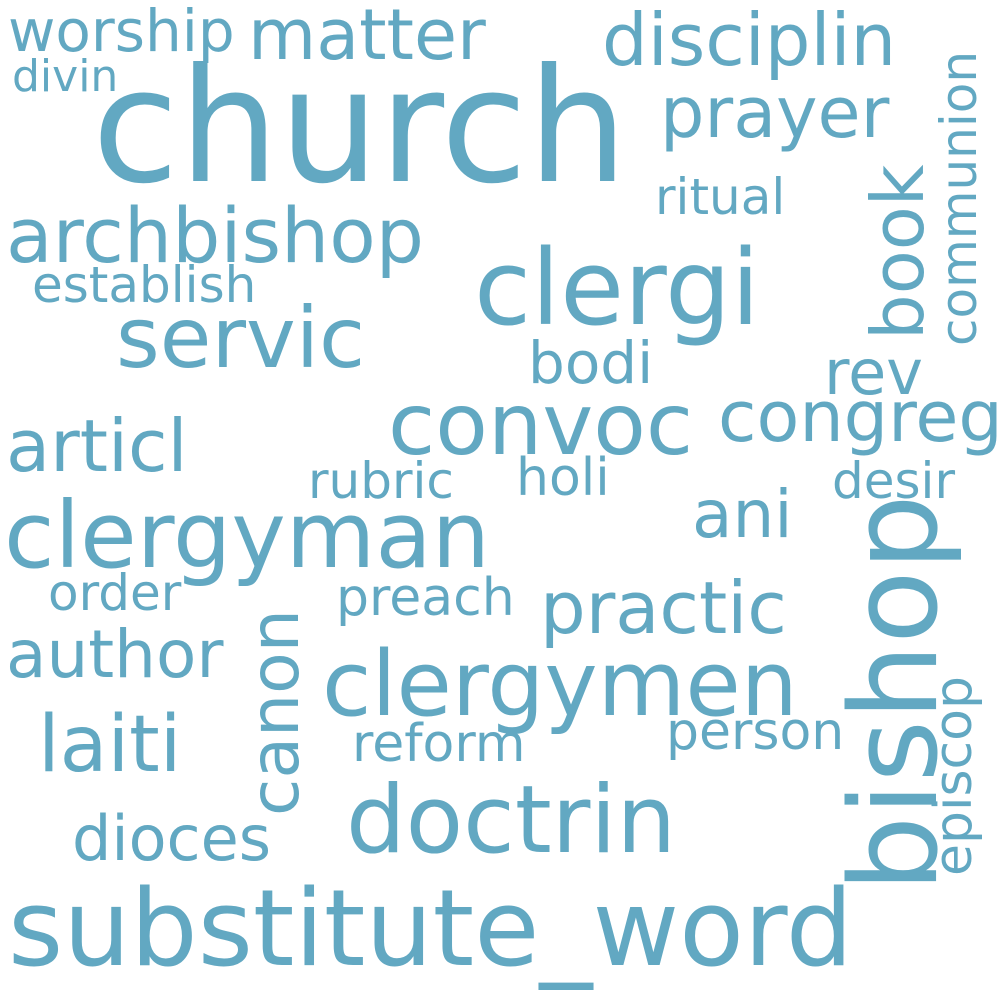  I want to click on word-communion: communion, so click(959, 198).